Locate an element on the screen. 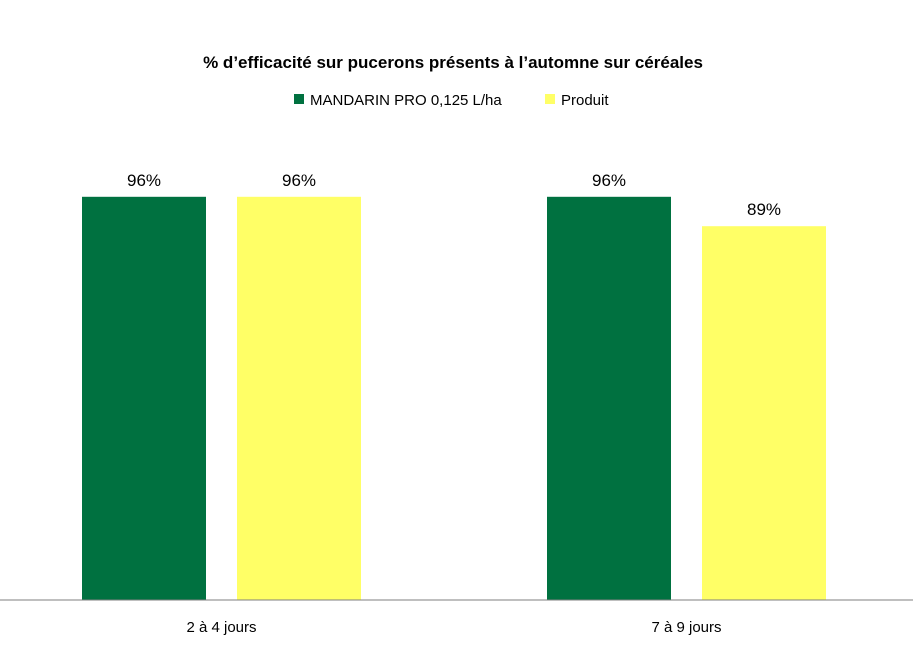 This screenshot has height=668, width=913. x-tick-label-1: 2 à 4 jours is located at coordinates (221, 627).